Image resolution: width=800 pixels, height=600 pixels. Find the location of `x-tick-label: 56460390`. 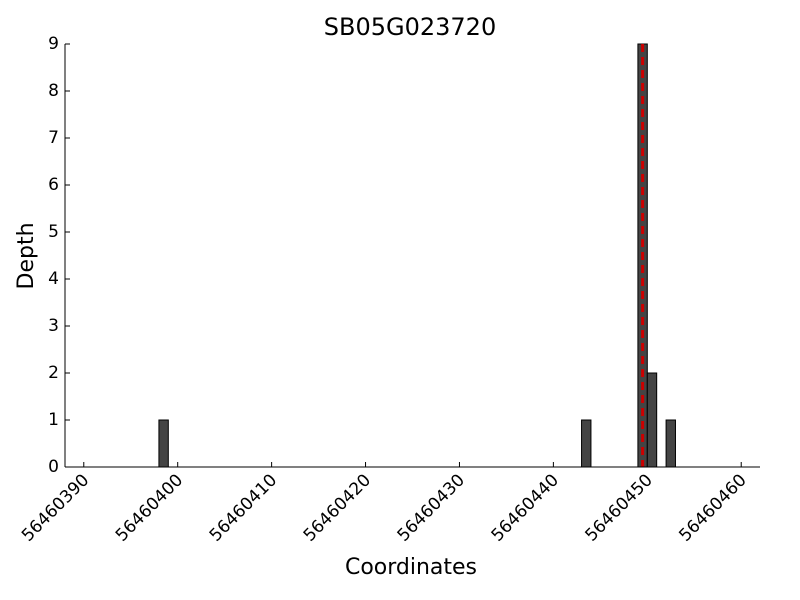

x-tick-label: 56460390 is located at coordinates (55, 507).